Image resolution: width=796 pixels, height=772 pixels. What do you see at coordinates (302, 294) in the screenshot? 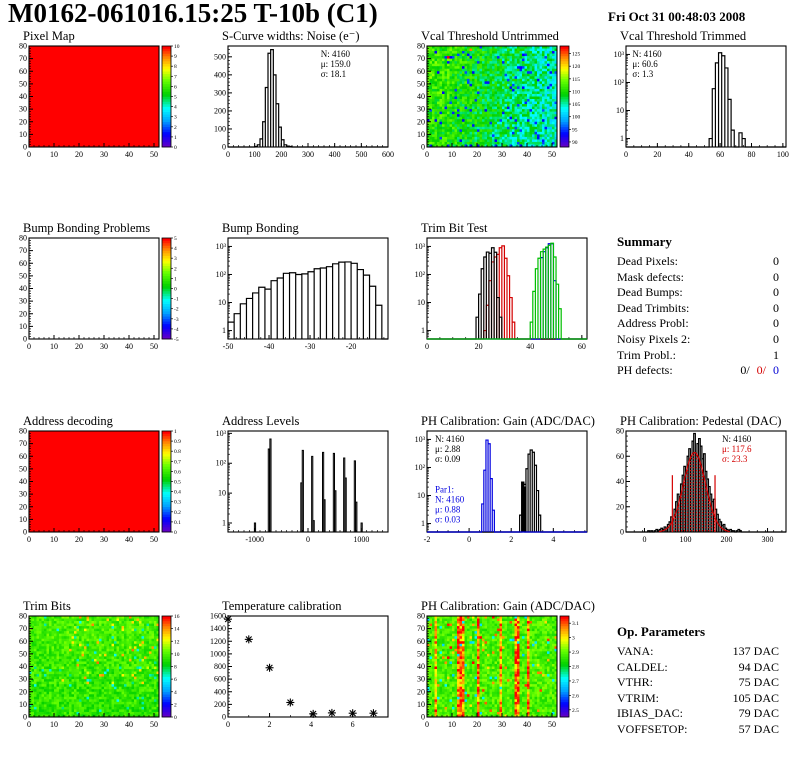
I see `bump-bonding-chart: -50 -40 -30 -20 1 10 10² 10³` at bounding box center [302, 294].